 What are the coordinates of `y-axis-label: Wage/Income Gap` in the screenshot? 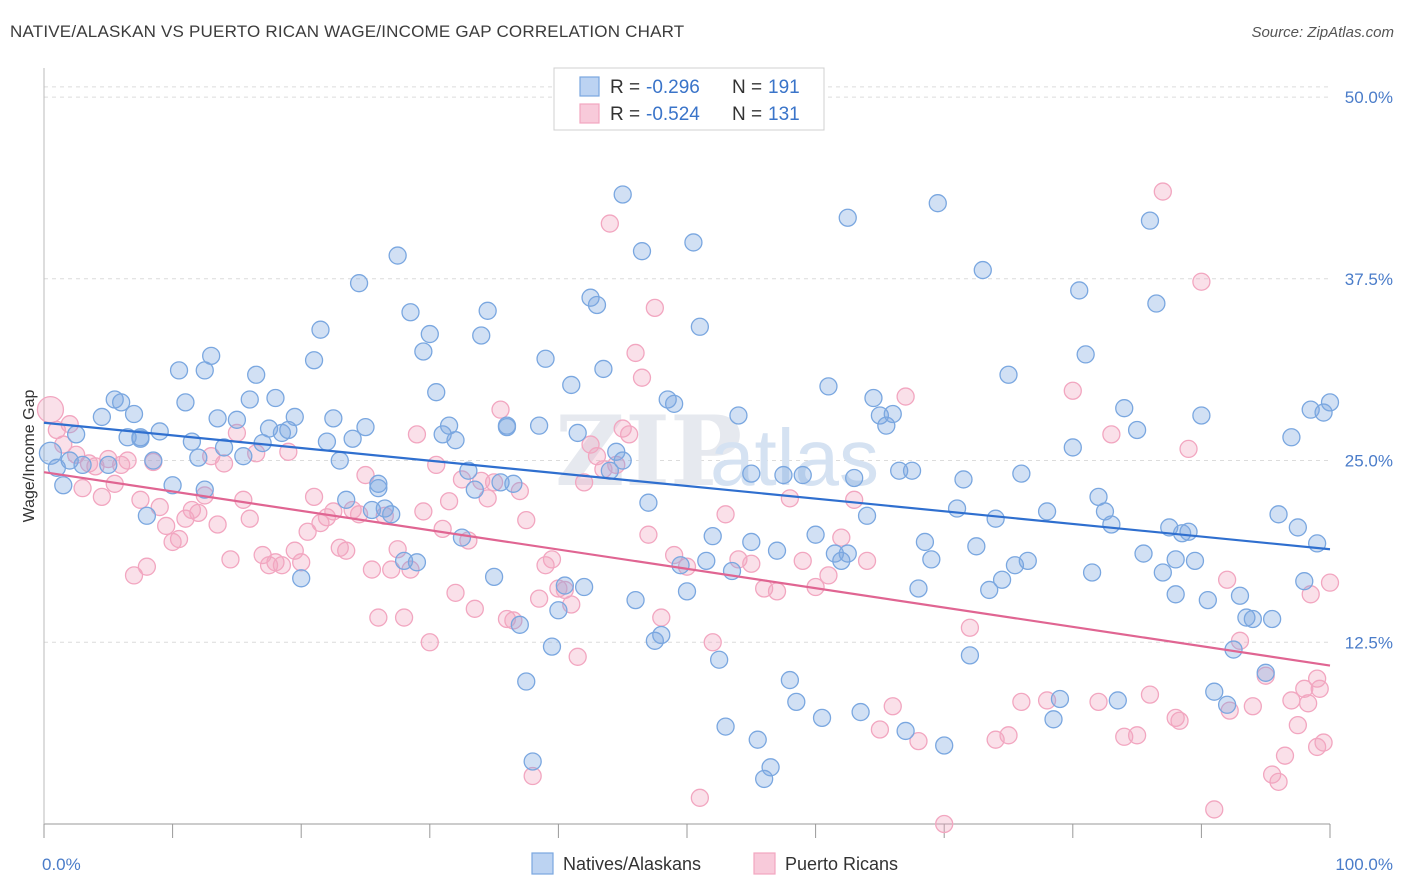 It's located at (29, 456).